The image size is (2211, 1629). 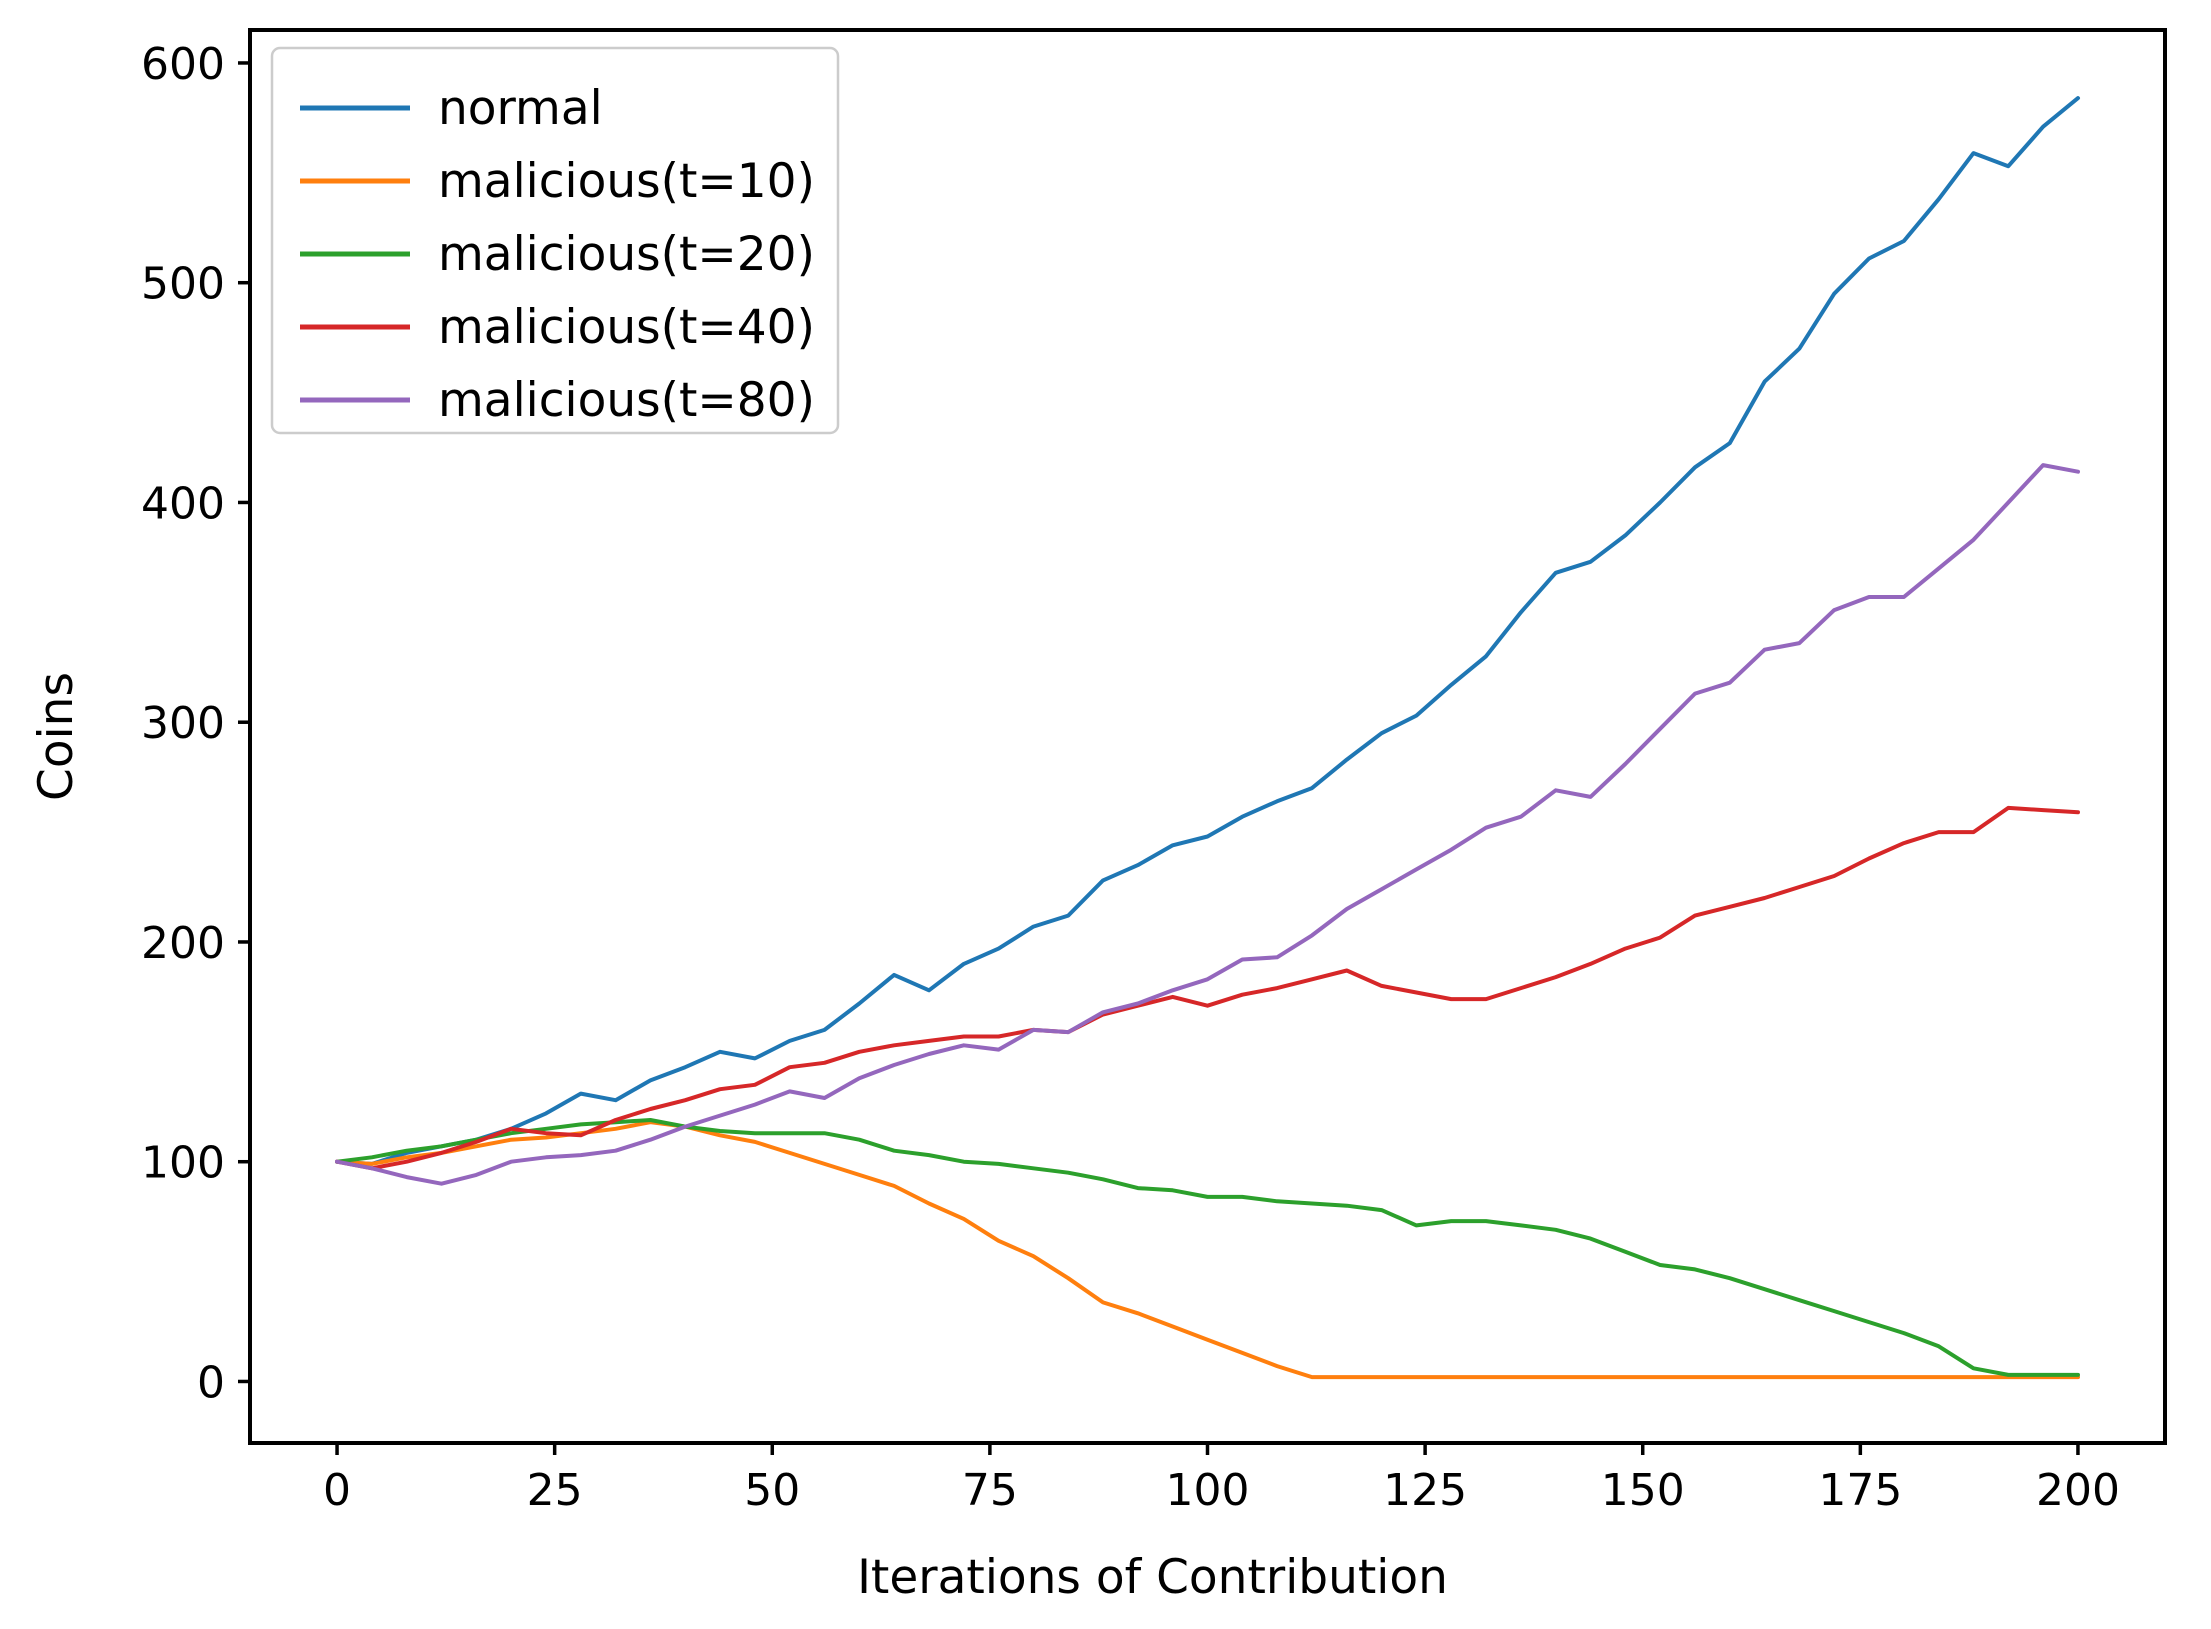 What do you see at coordinates (183, 503) in the screenshot?
I see `y-tick-label: 400` at bounding box center [183, 503].